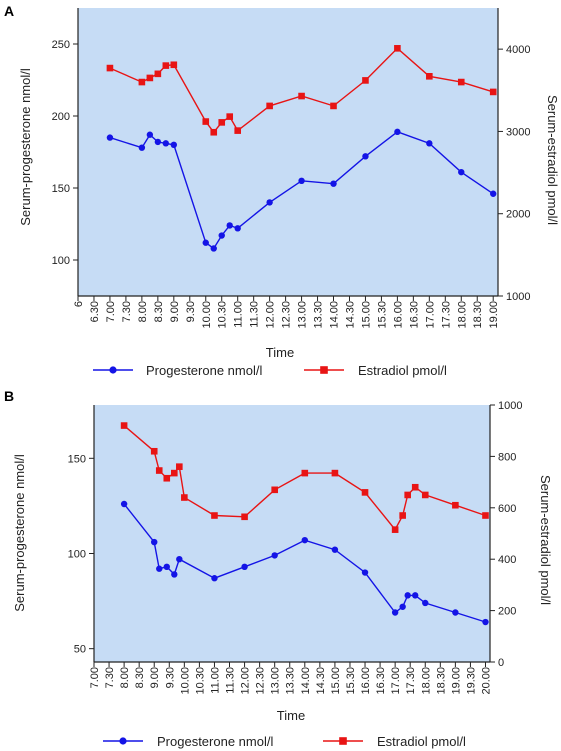 This screenshot has height=751, width=561. Describe the element at coordinates (552, 160) in the screenshot. I see `panel-a-right-axis-label: Serum-estradiol pmol/l` at that location.